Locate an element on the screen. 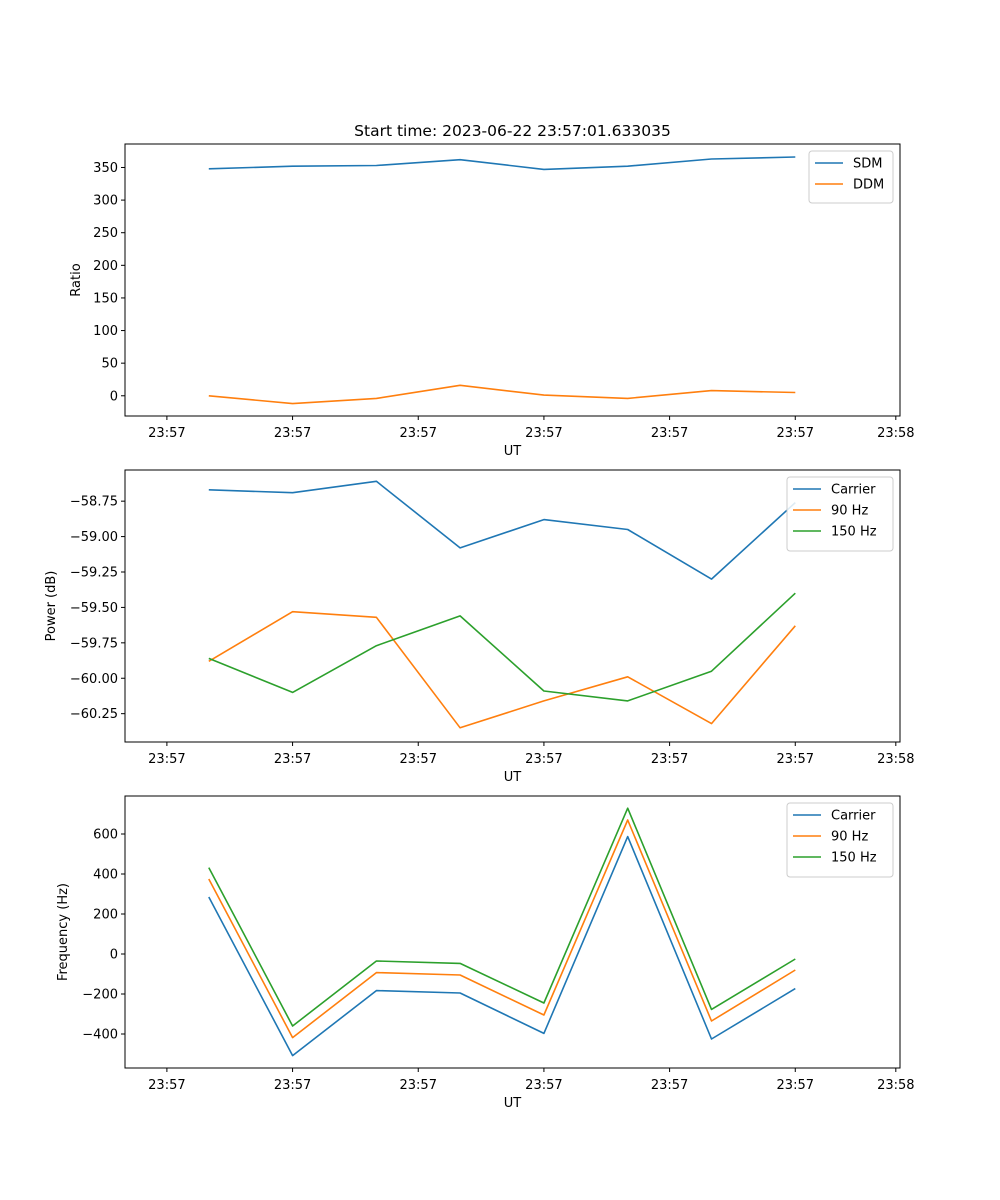  panel-3-y-tick-label: 200 is located at coordinates (105, 915).